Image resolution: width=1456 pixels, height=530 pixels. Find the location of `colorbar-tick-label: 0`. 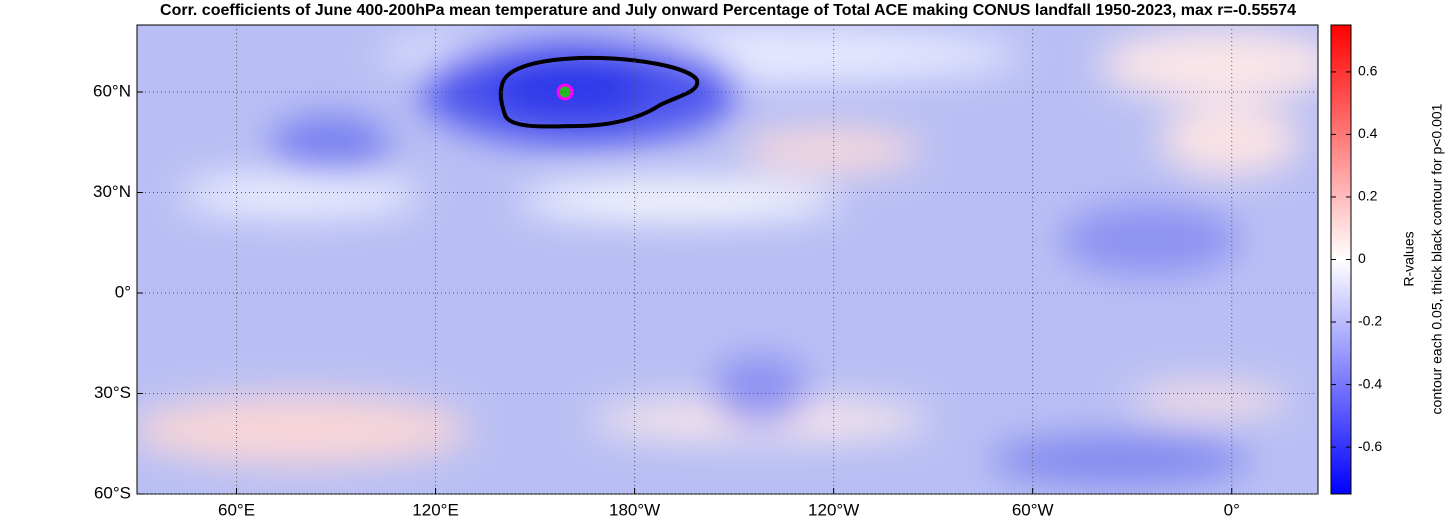

colorbar-tick-label: 0 is located at coordinates (1362, 258).